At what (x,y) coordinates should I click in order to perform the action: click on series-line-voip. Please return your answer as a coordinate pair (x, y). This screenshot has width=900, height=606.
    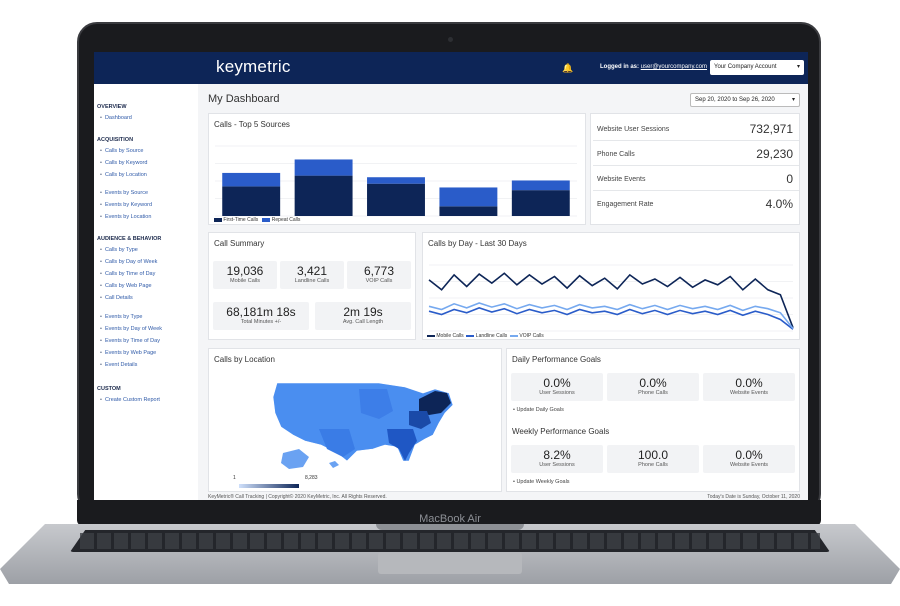
    Looking at the image, I should click on (611, 316).